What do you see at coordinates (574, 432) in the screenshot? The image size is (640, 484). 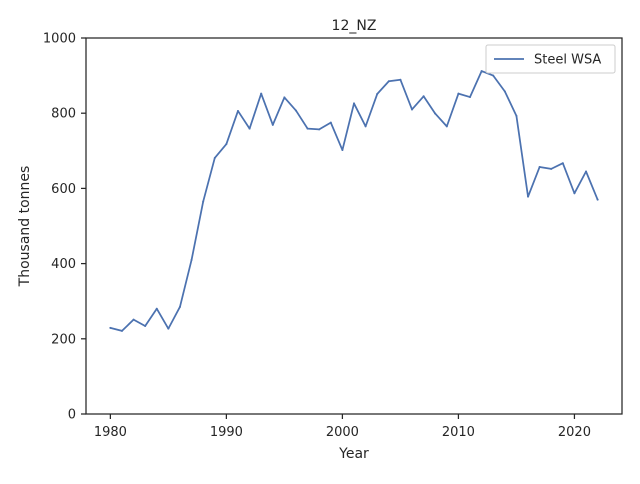 I see `x-tick-label: 2020` at bounding box center [574, 432].